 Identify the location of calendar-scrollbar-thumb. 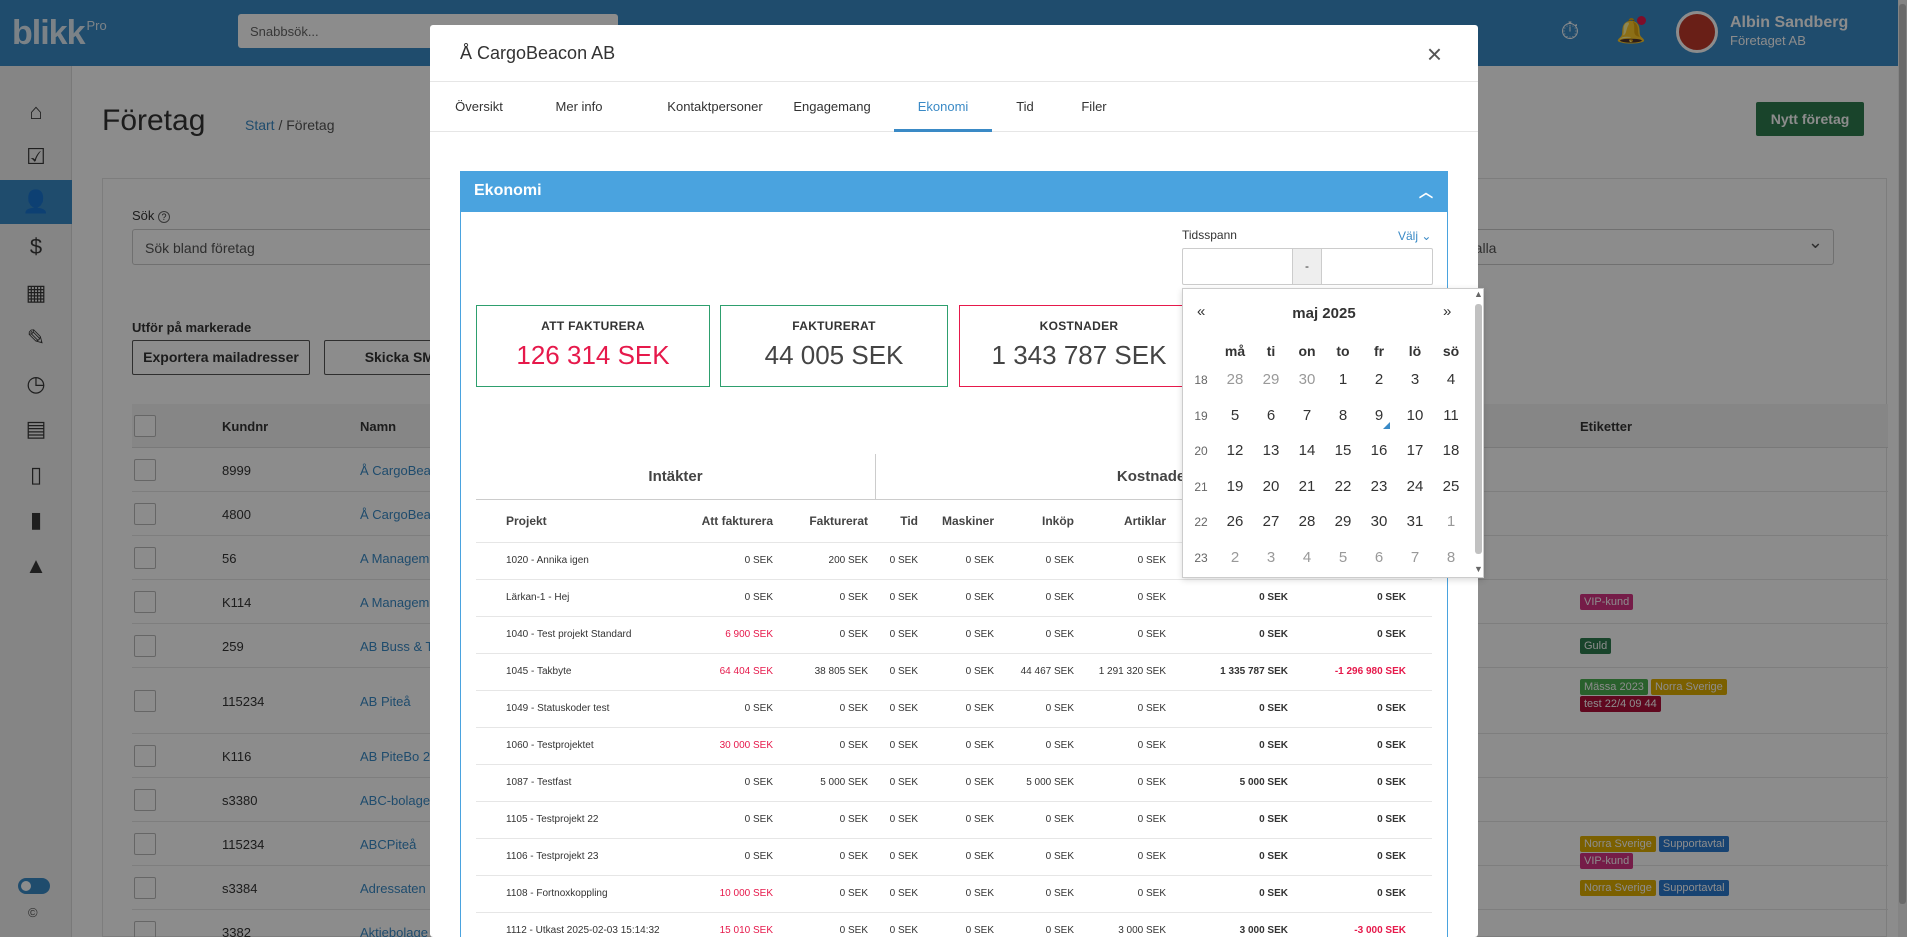
(1478, 429).